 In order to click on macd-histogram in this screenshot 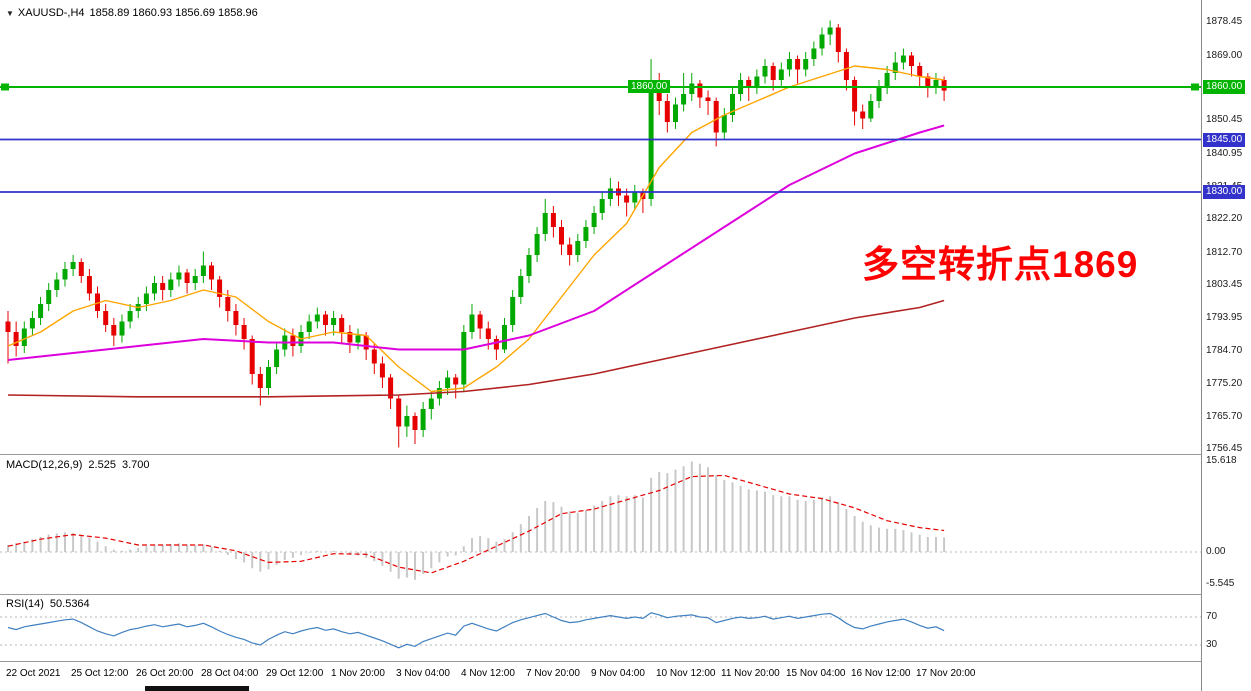, I will do `click(476, 520)`.